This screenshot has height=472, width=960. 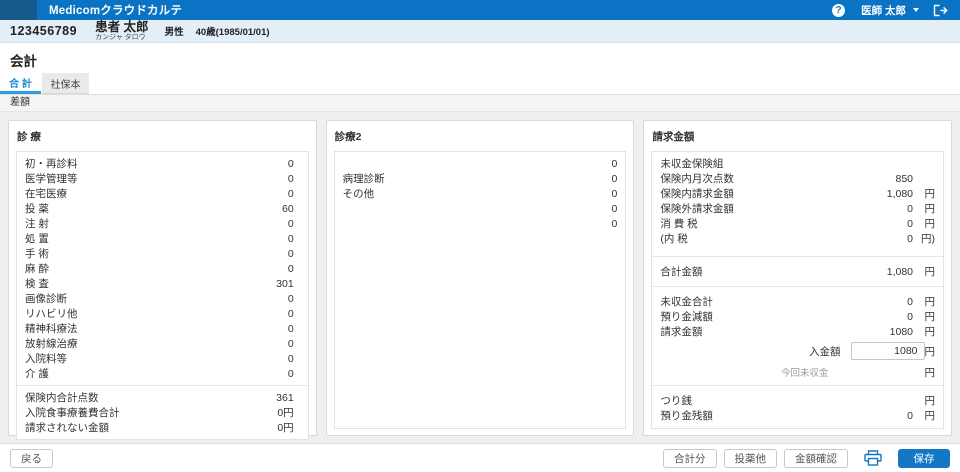 What do you see at coordinates (480, 194) in the screenshot?
I see `table-row: その他 0` at bounding box center [480, 194].